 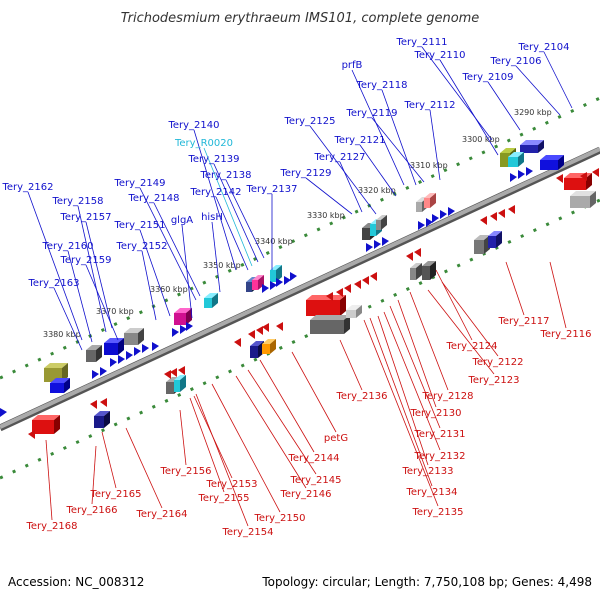 What do you see at coordinates (435, 413) in the screenshot?
I see `gene-label: Tery_2130` at bounding box center [435, 413].